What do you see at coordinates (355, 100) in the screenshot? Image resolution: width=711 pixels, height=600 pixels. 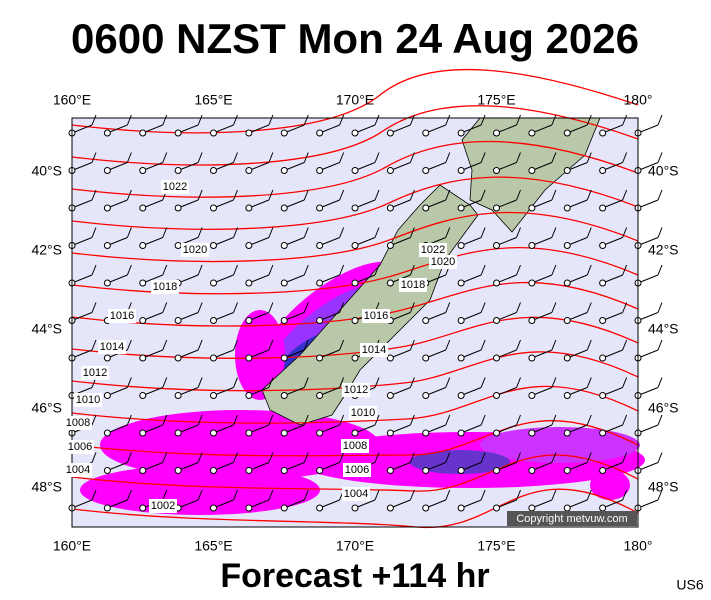 I see `longitude-label: 170°E` at bounding box center [355, 100].